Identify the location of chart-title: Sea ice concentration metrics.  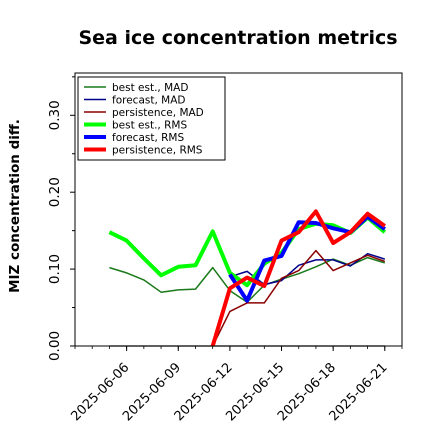
(237, 38).